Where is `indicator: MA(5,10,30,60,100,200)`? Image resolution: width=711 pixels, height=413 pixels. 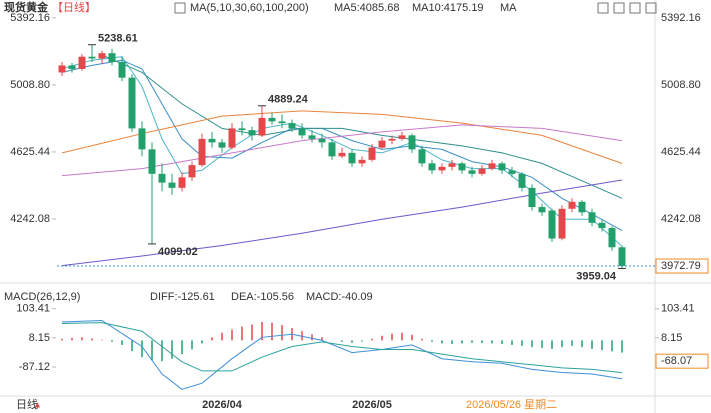 indicator: MA(5,10,30,60,100,200) is located at coordinates (249, 8).